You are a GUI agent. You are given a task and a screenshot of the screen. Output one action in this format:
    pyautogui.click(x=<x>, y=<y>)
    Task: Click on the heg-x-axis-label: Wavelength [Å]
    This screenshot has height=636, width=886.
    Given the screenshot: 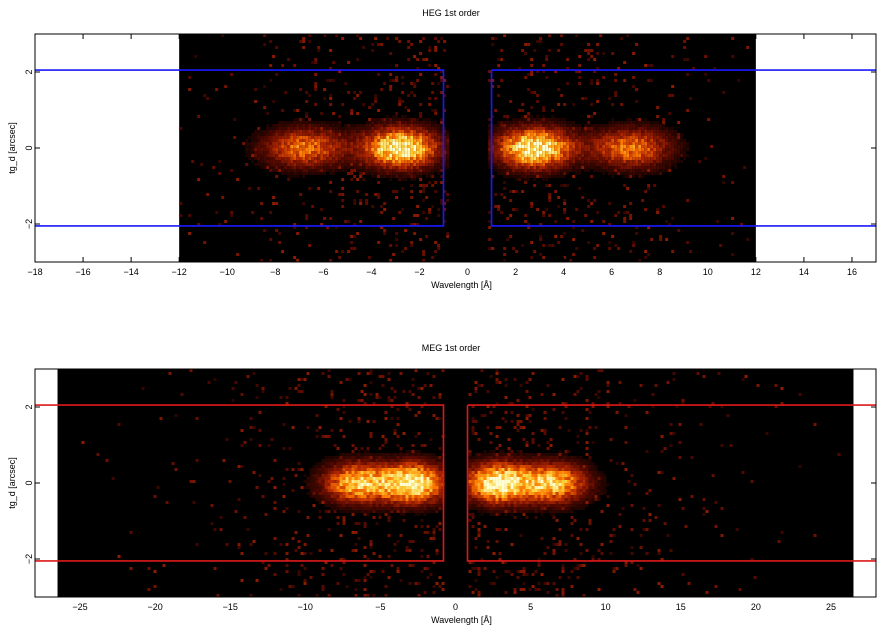 What is the action you would take?
    pyautogui.click(x=461, y=285)
    